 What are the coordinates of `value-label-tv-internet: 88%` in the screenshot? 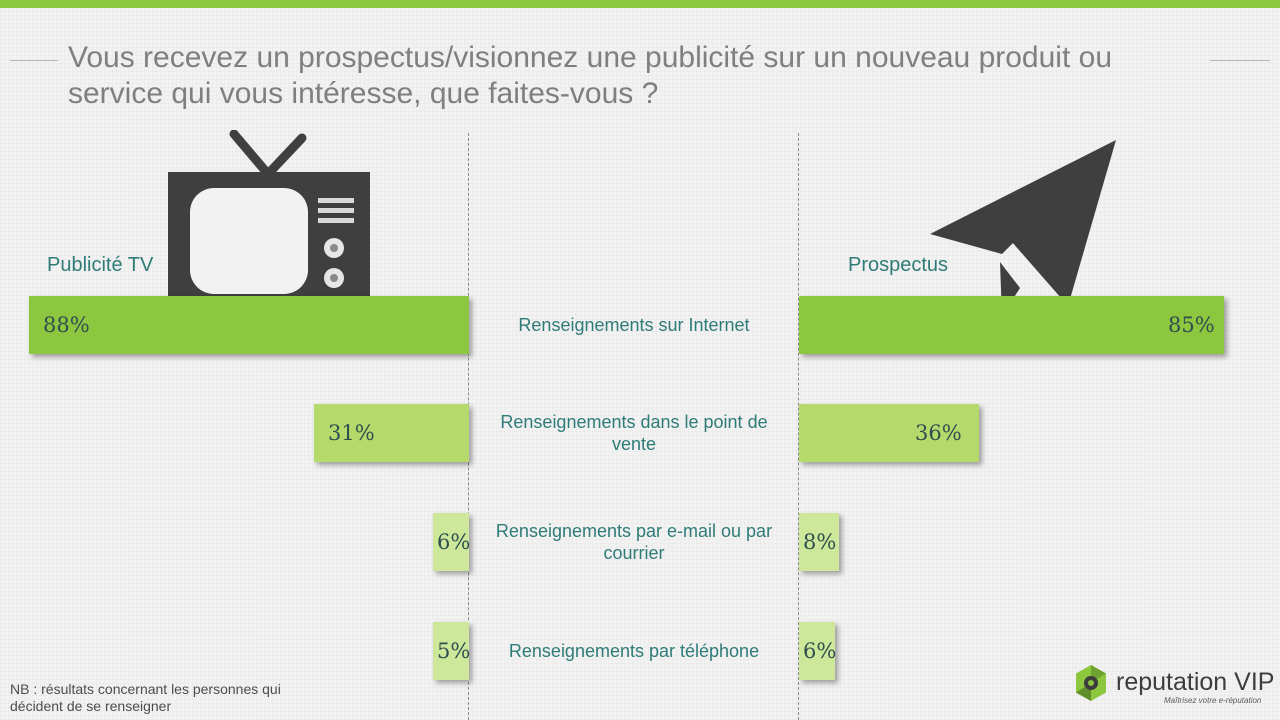 It's located at (66, 325).